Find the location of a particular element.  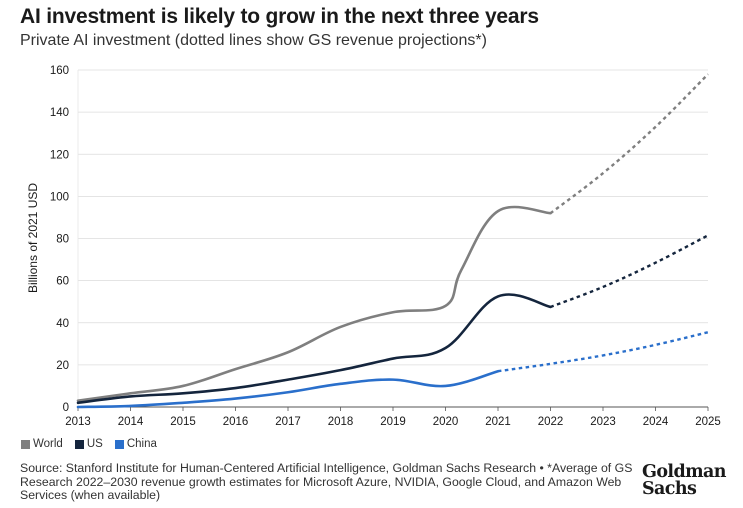

legend-swatch-china is located at coordinates (119, 444).